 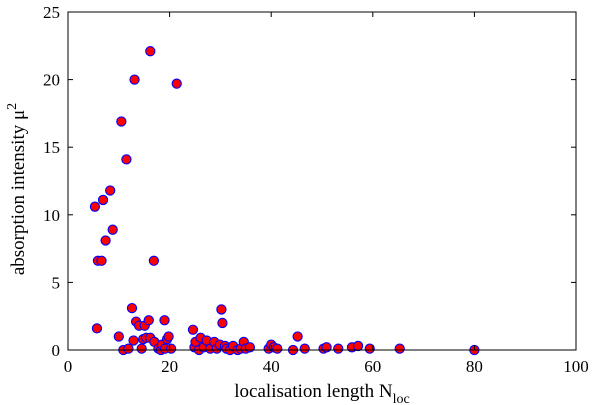 I want to click on y-axis-label-superscript: 2, so click(x=12, y=106).